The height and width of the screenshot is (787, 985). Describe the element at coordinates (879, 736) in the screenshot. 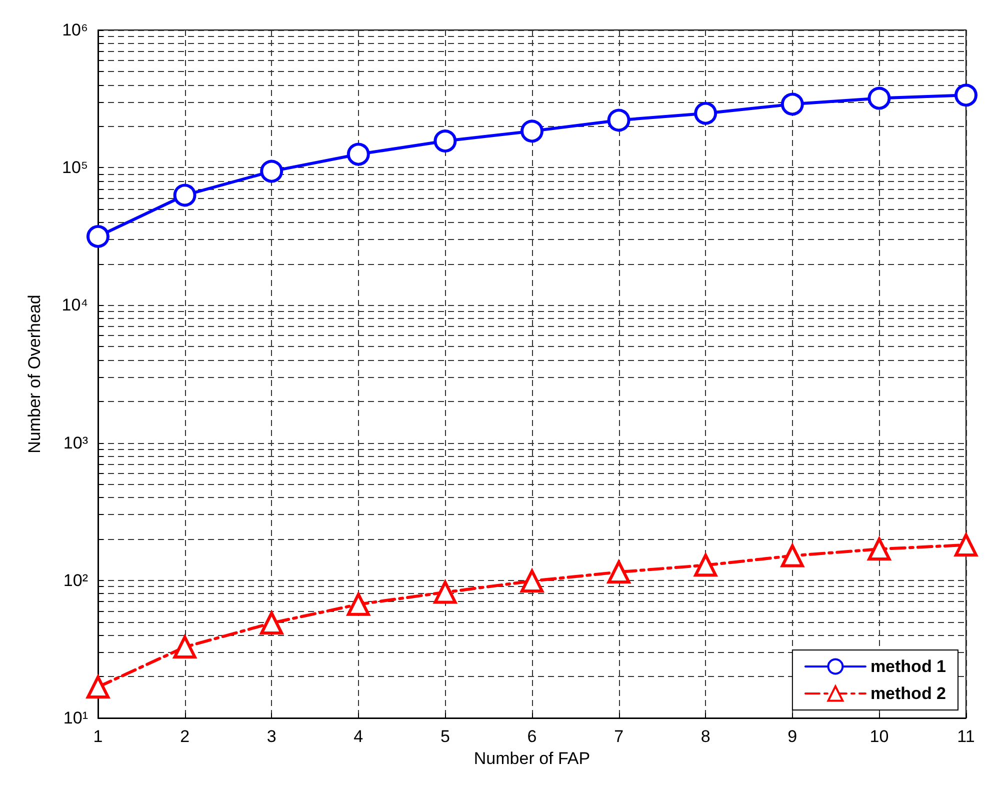

I see `x-tick-label: 10` at that location.